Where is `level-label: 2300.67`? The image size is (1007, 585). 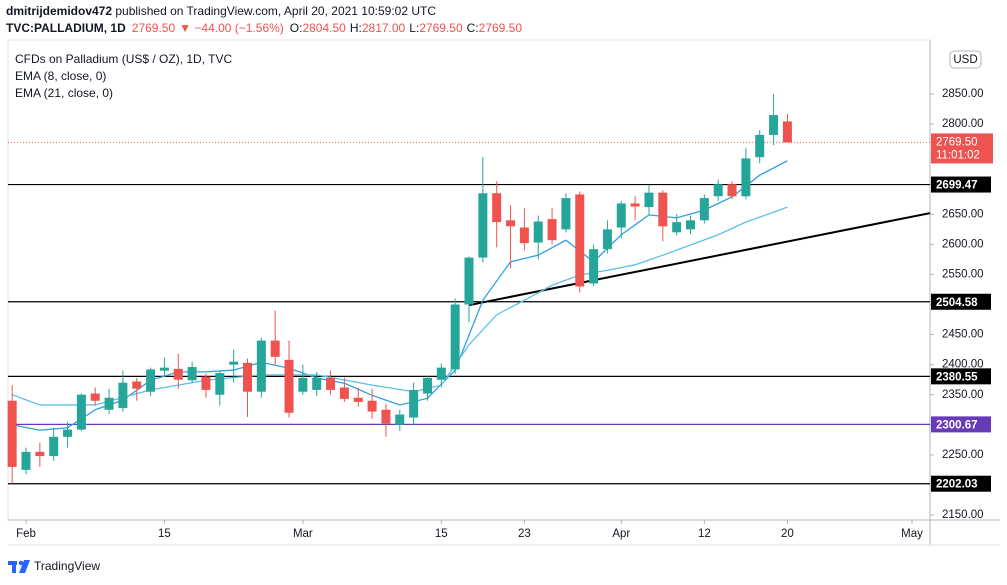 level-label: 2300.67 is located at coordinates (957, 425).